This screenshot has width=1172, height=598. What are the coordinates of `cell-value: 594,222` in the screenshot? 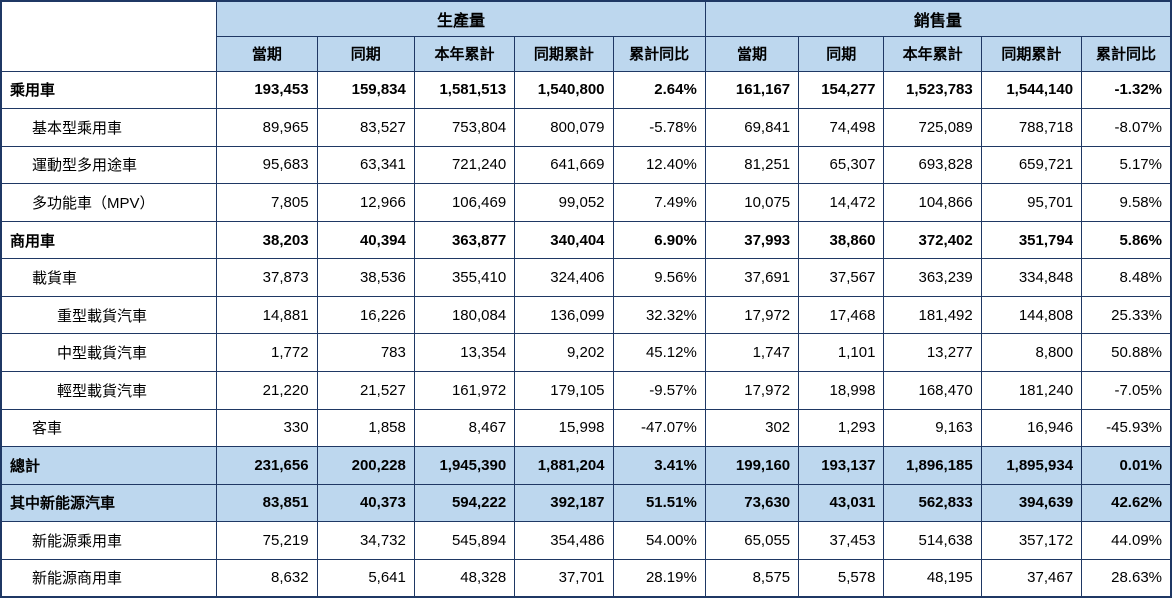 It's located at (464, 503).